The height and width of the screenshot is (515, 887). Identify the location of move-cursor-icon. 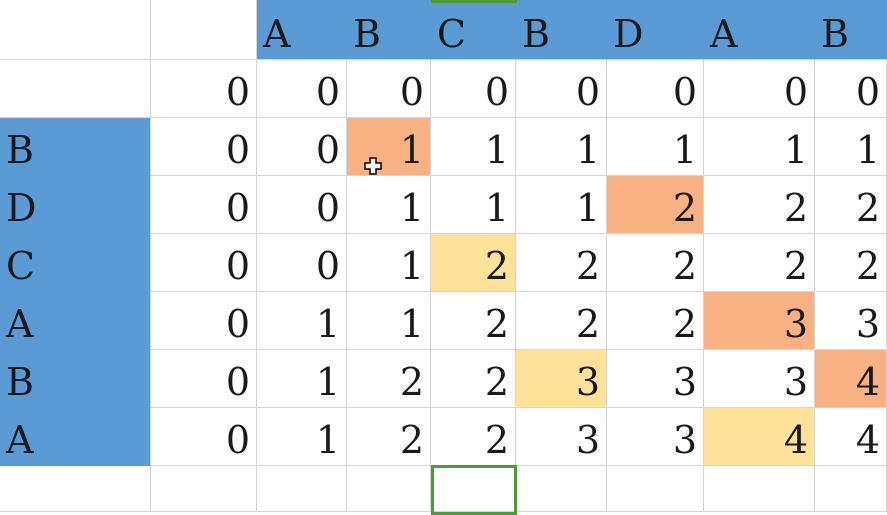
(373, 166).